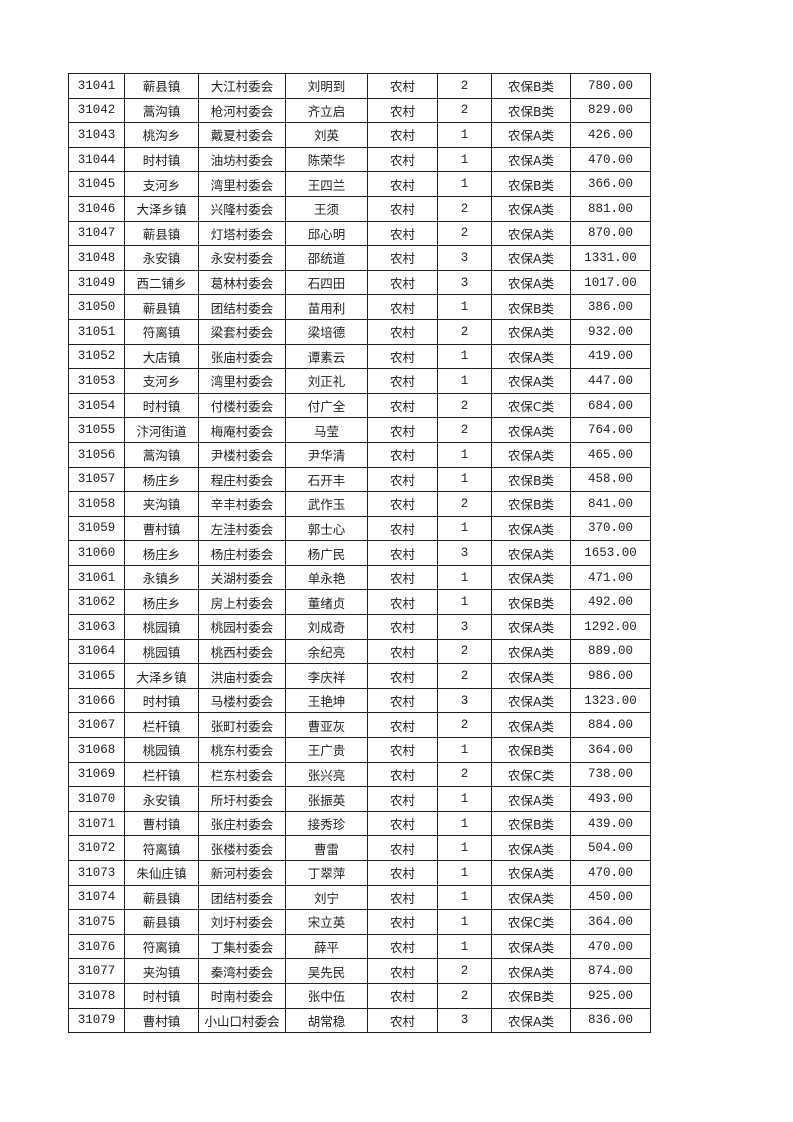 The height and width of the screenshot is (1122, 793). What do you see at coordinates (242, 331) in the screenshot?
I see `village-committee-cell: 梁套村委会` at bounding box center [242, 331].